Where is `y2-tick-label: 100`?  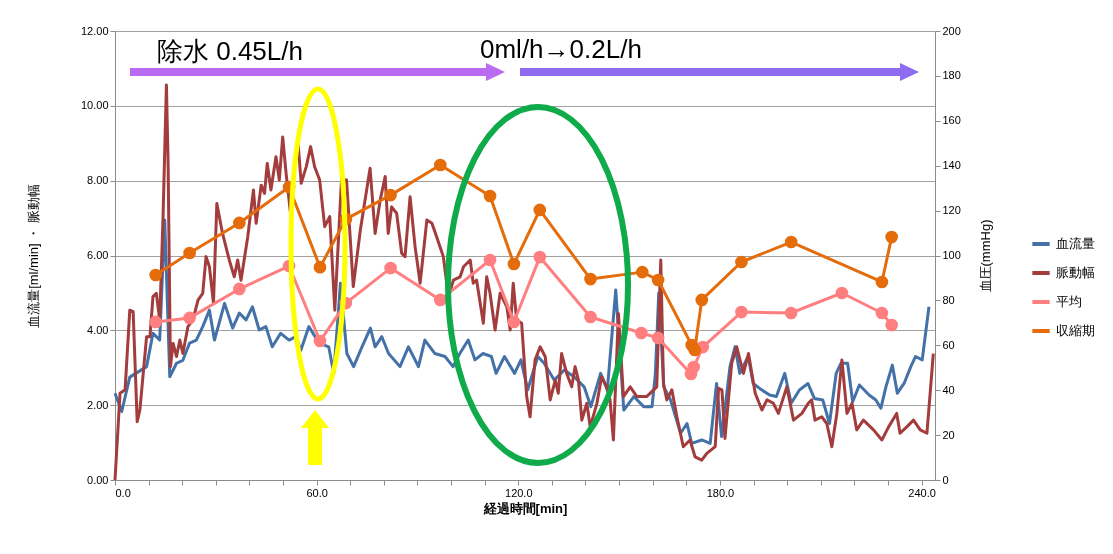
y2-tick-label: 100 is located at coordinates (951, 255).